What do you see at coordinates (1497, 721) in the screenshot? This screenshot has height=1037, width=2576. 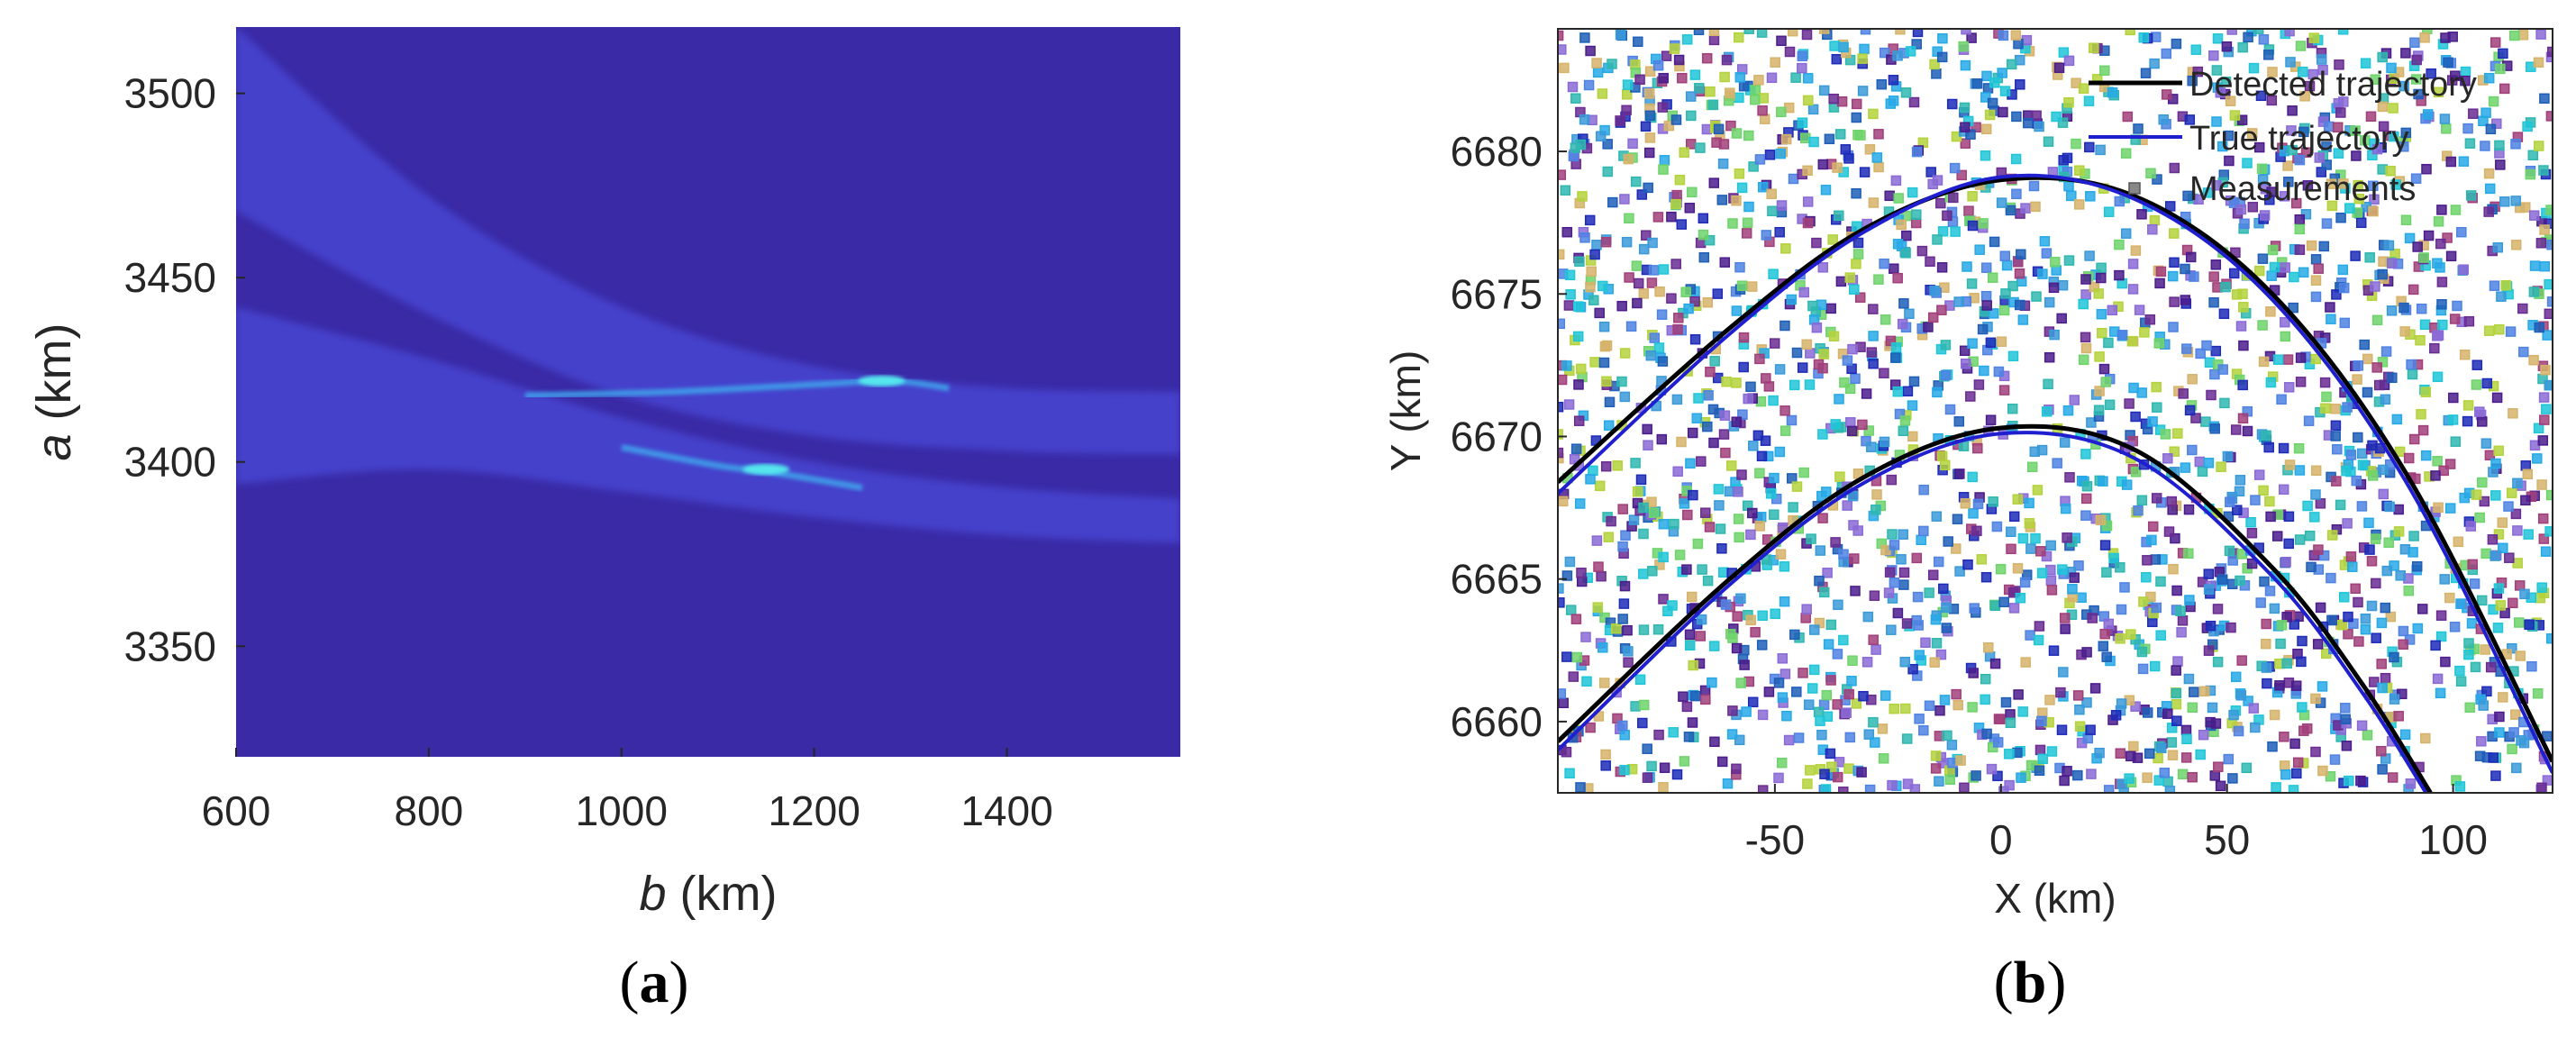 I see `y-tick-label-b: 6660` at bounding box center [1497, 721].